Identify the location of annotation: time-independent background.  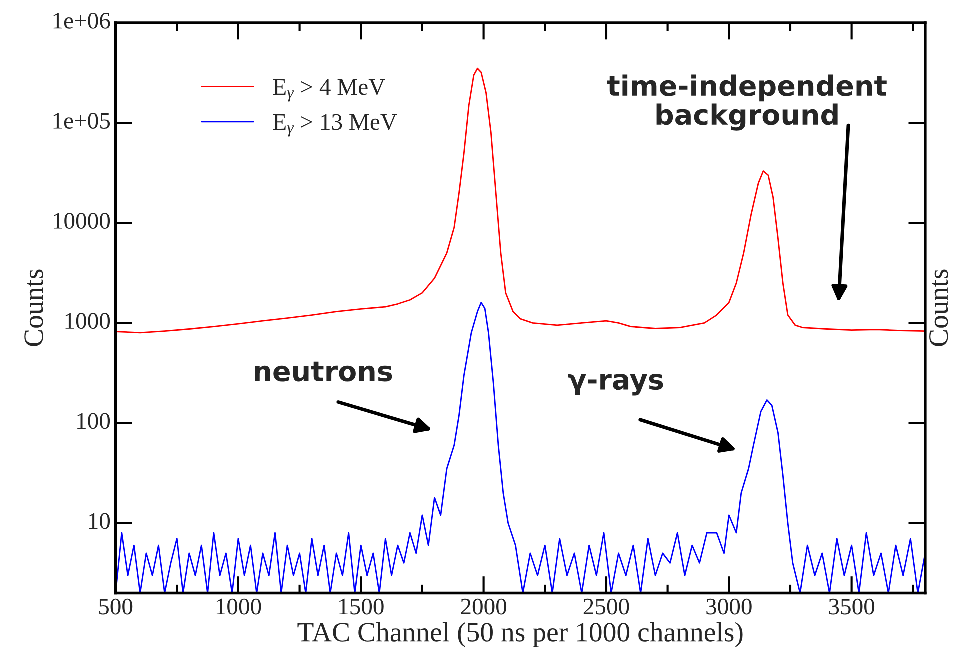
(747, 102).